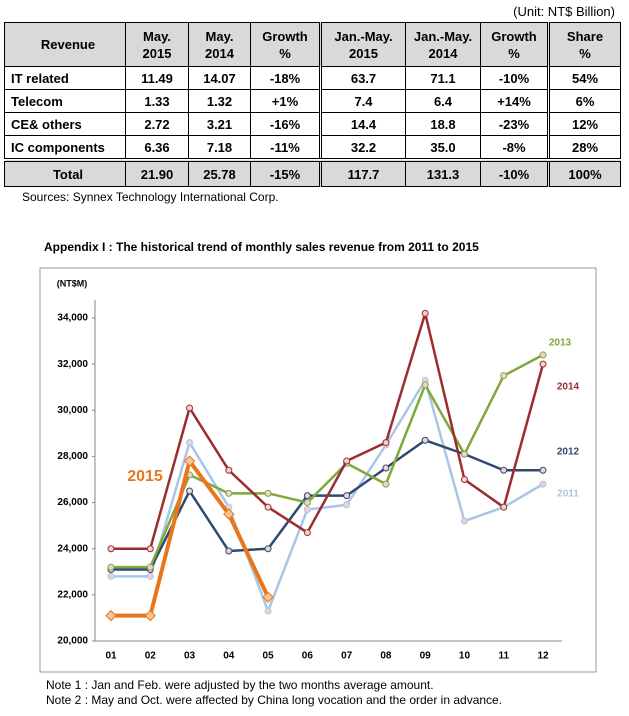 This screenshot has width=629, height=716. Describe the element at coordinates (312, 172) in the screenshot. I see `table-row: Total 21.90 25.78 -15% 117.7 131.3 -10% 100%` at that location.